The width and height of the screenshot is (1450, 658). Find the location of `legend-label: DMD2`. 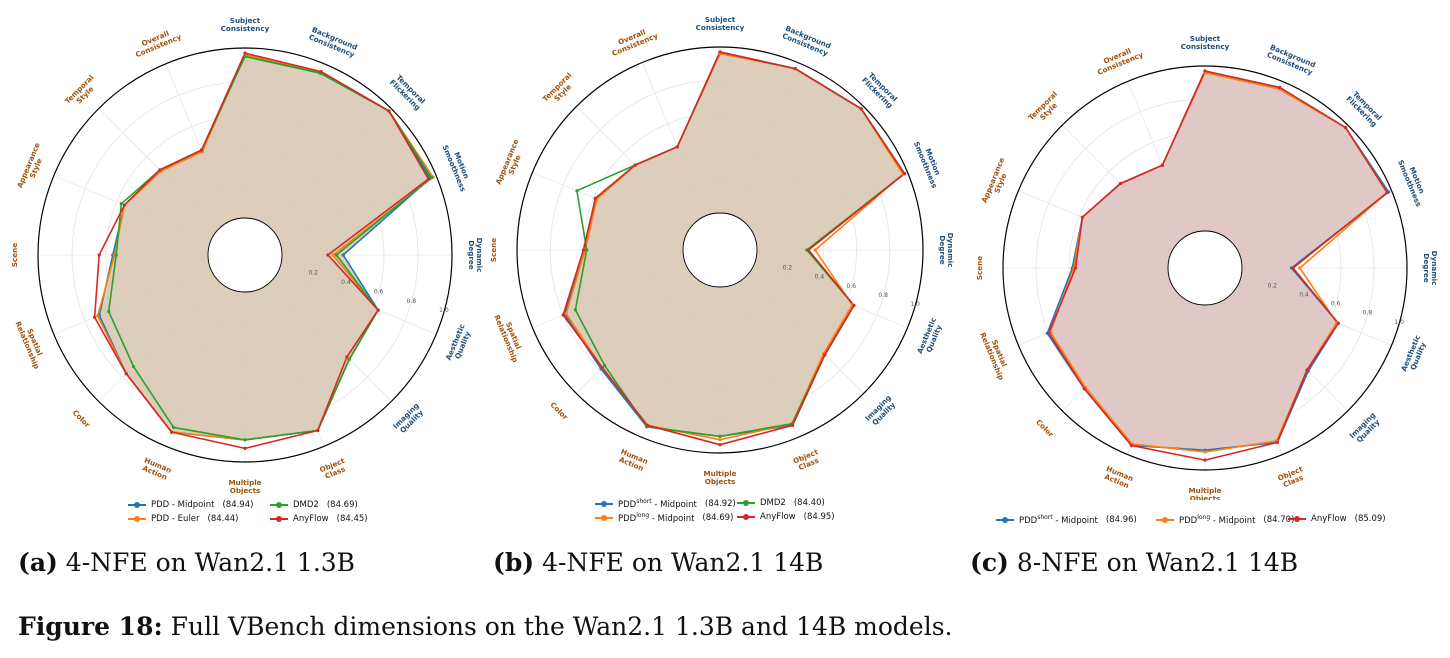

legend-label: DMD2 is located at coordinates (306, 505).